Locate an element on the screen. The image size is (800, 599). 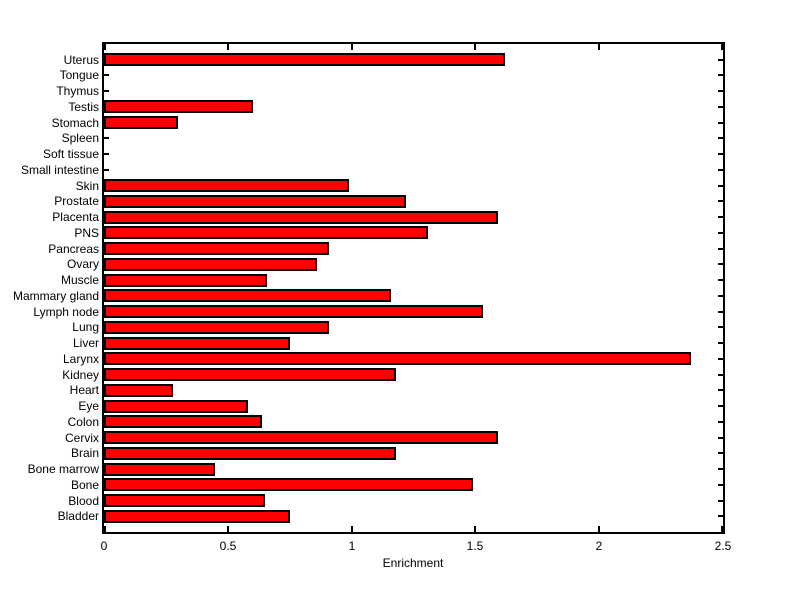
bar-lung is located at coordinates (216, 327).